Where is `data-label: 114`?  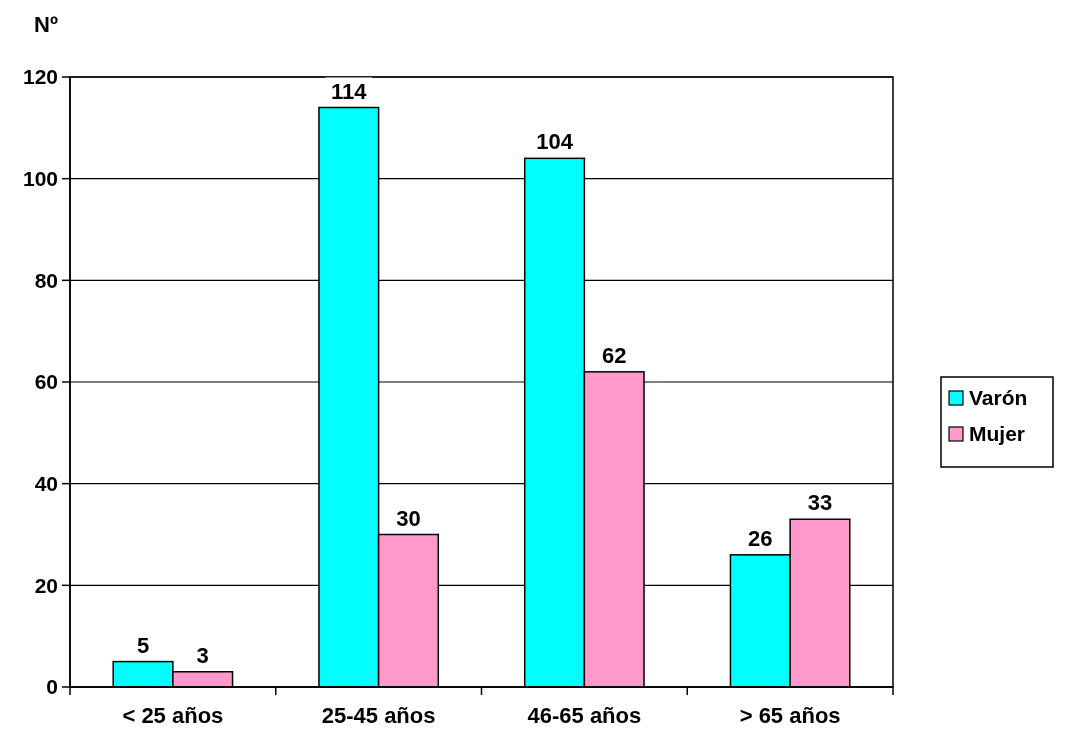 data-label: 114 is located at coordinates (349, 91).